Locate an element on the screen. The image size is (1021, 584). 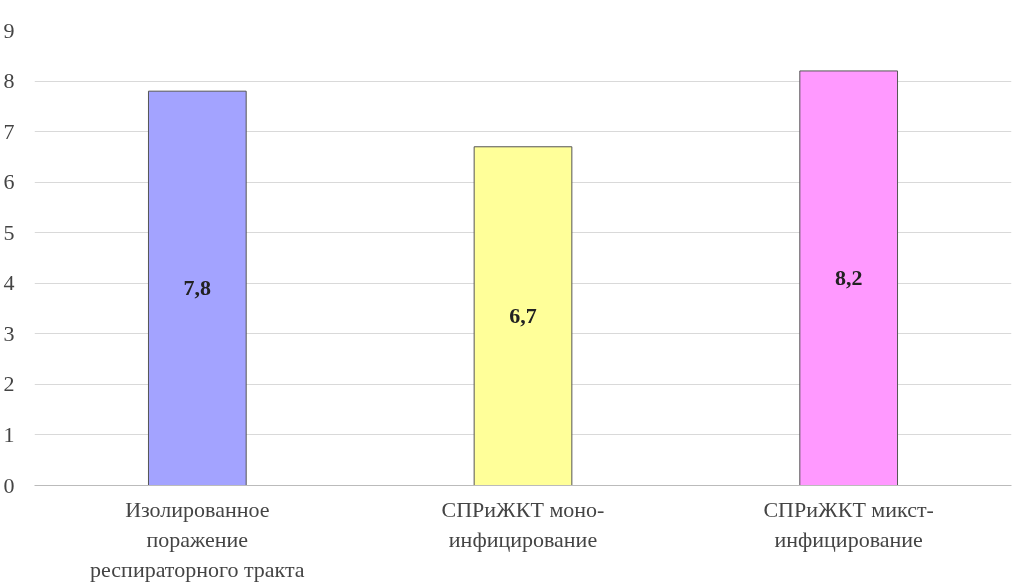
y-tick-label: 0 is located at coordinates (9, 485).